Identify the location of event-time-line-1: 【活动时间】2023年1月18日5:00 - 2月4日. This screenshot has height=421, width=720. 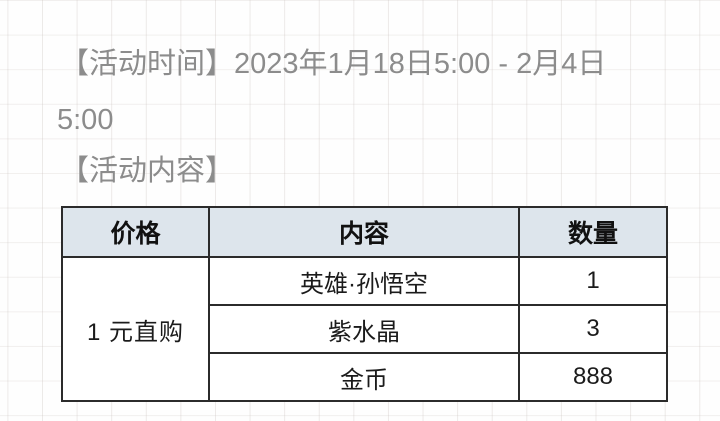
(333, 64).